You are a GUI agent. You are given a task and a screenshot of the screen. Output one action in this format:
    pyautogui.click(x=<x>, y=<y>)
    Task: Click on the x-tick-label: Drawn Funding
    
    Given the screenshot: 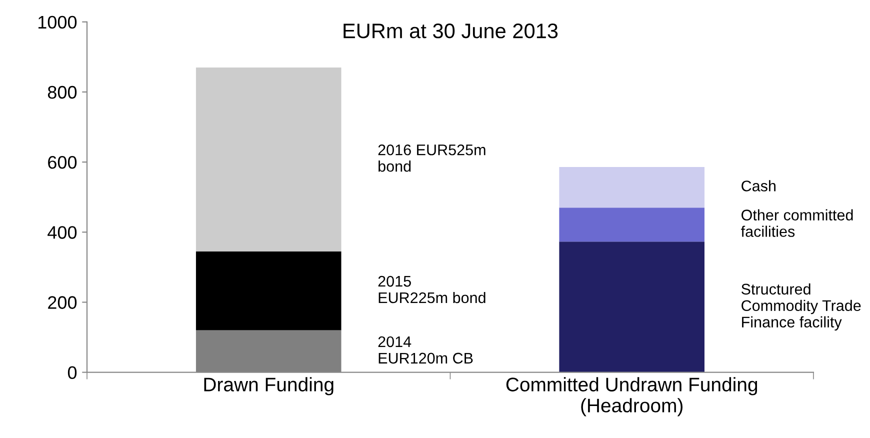 What is the action you would take?
    pyautogui.click(x=269, y=386)
    